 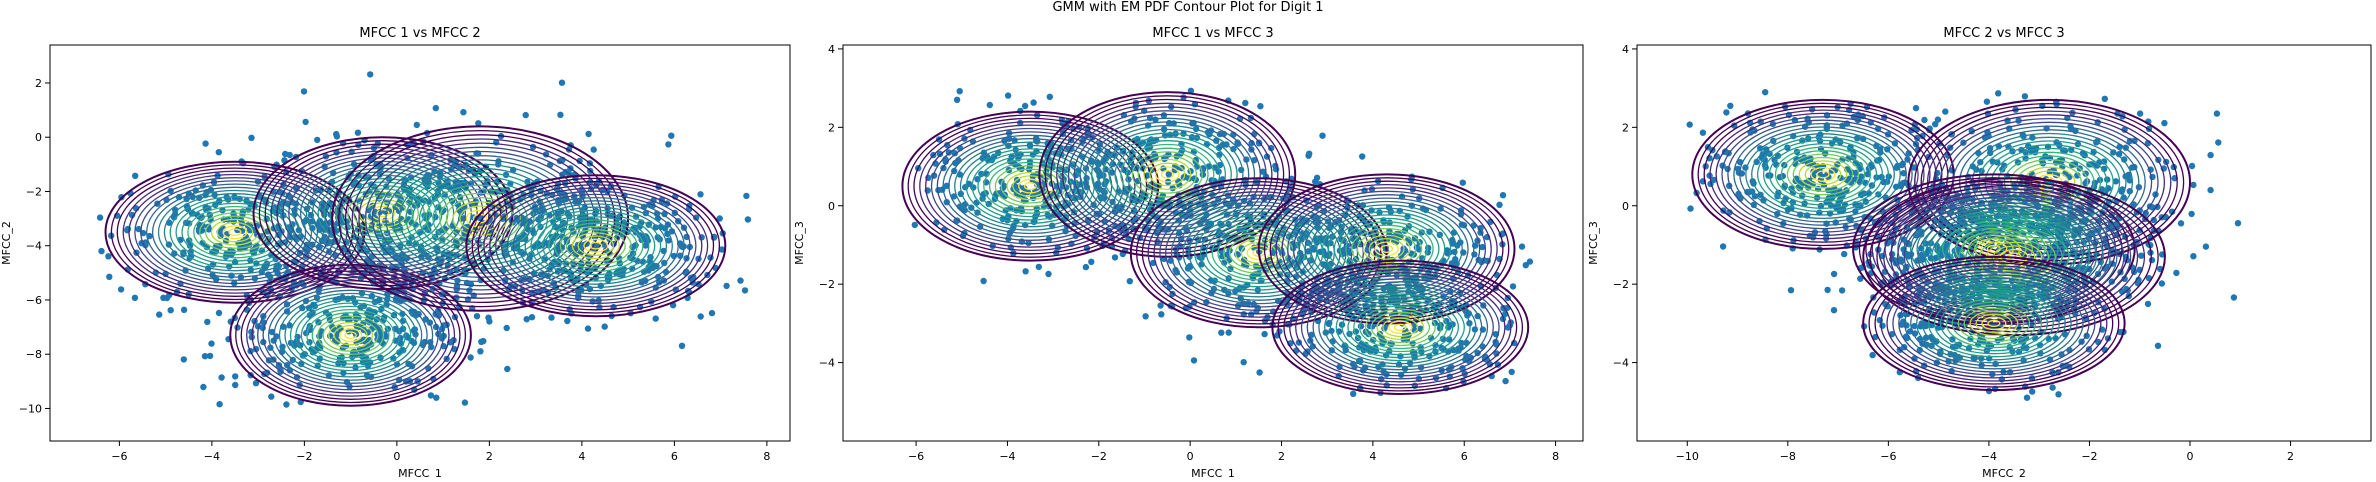 I want to click on x-axis-label: MFCC_1, so click(x=420, y=472).